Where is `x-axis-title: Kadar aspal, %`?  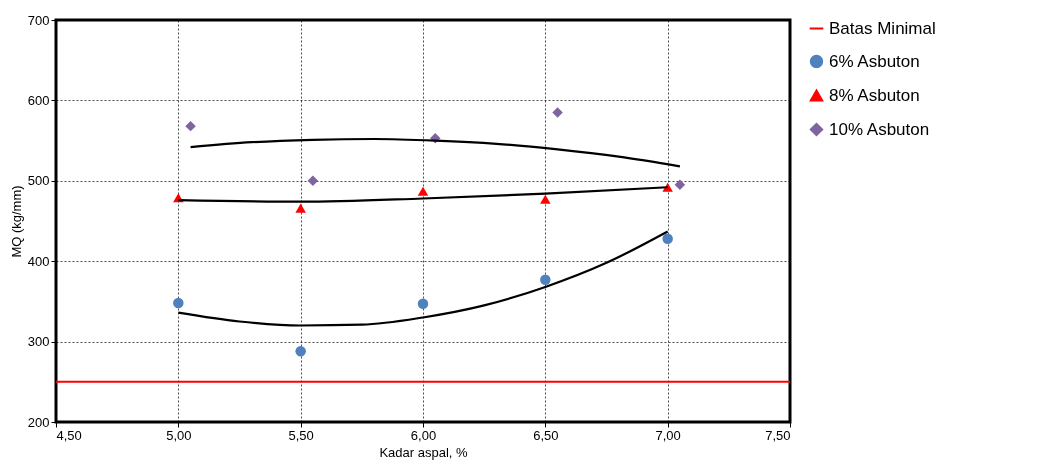 x-axis-title: Kadar aspal, % is located at coordinates (424, 452).